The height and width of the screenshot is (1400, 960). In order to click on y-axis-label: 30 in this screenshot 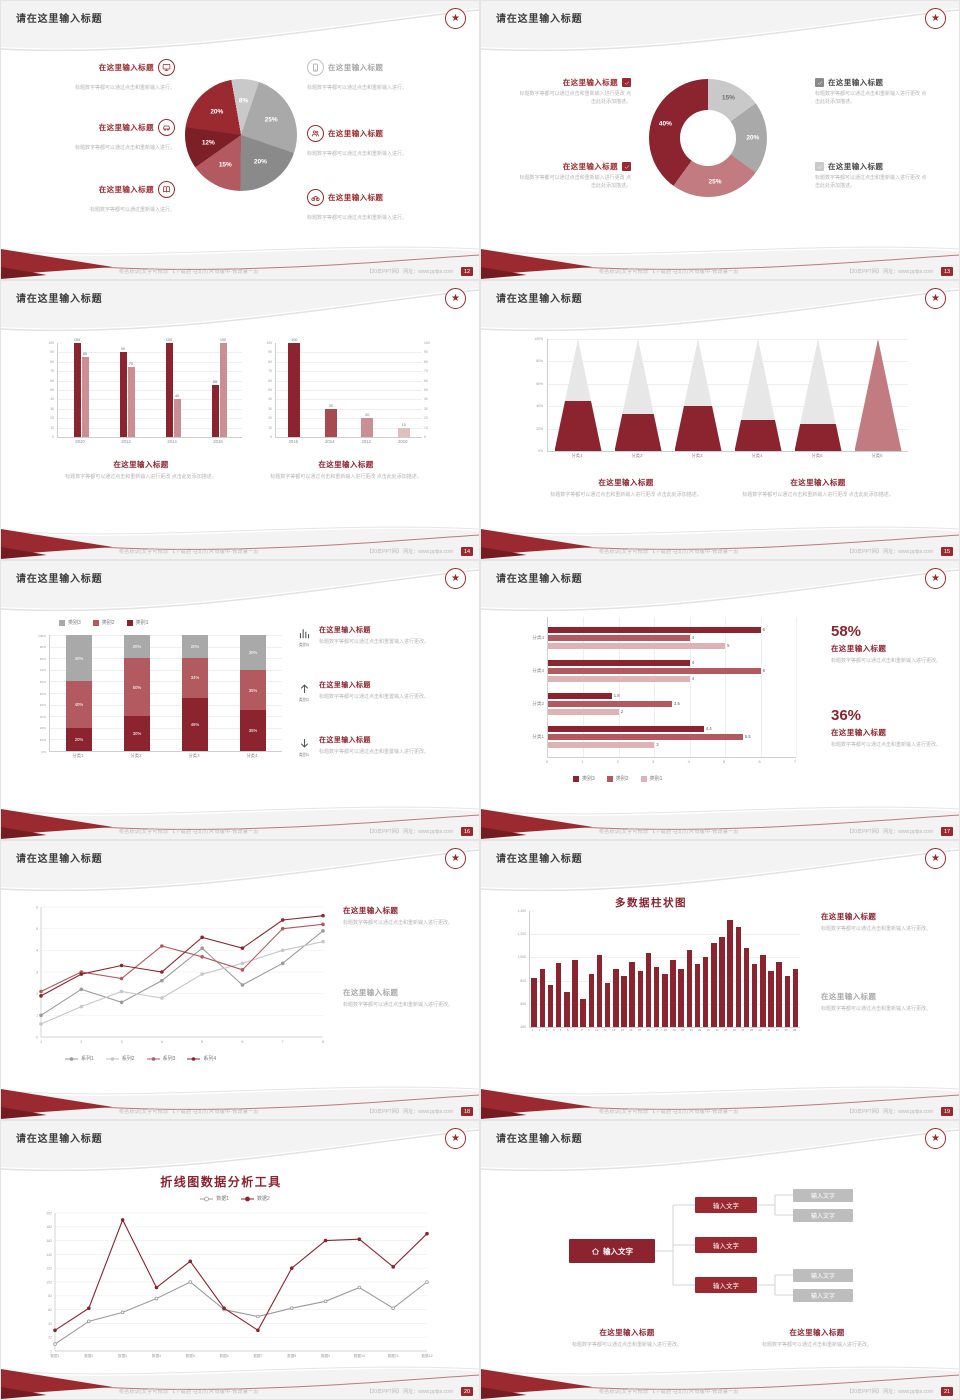, I will do `click(426, 408)`.